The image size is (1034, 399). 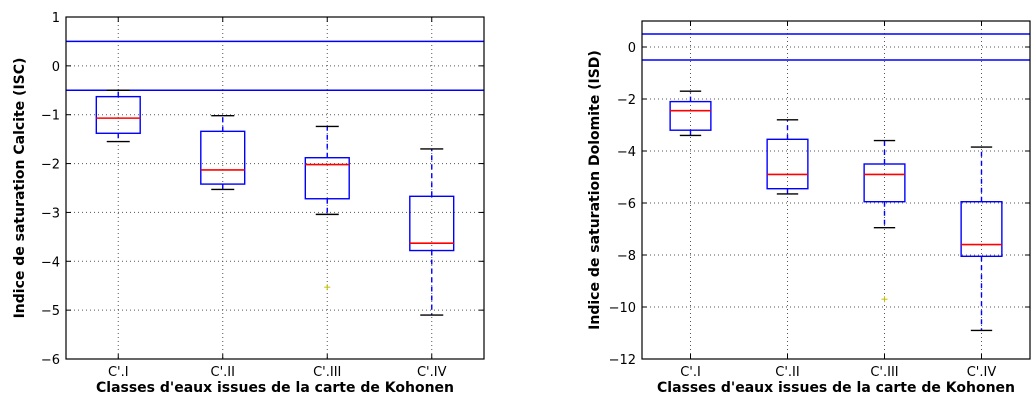 I want to click on y-tick-label: −5, so click(x=50, y=311).